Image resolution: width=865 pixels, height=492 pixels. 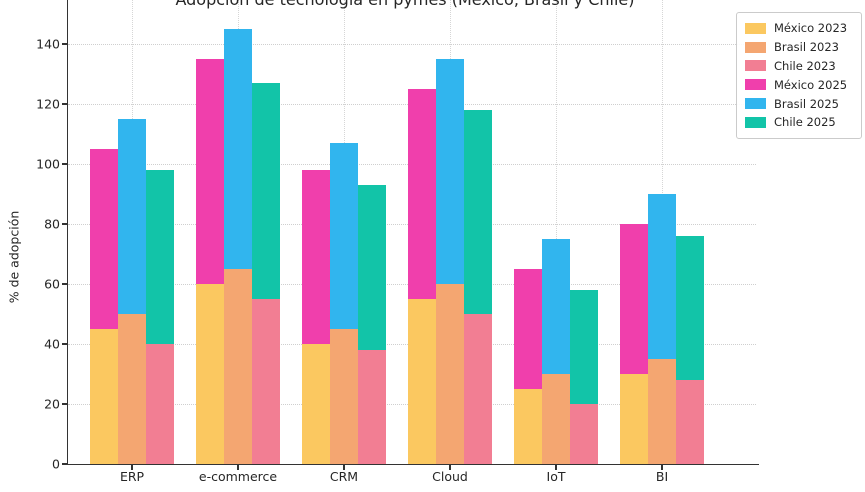 What do you see at coordinates (556, 231) in the screenshot?
I see `v-gridline` at bounding box center [556, 231].